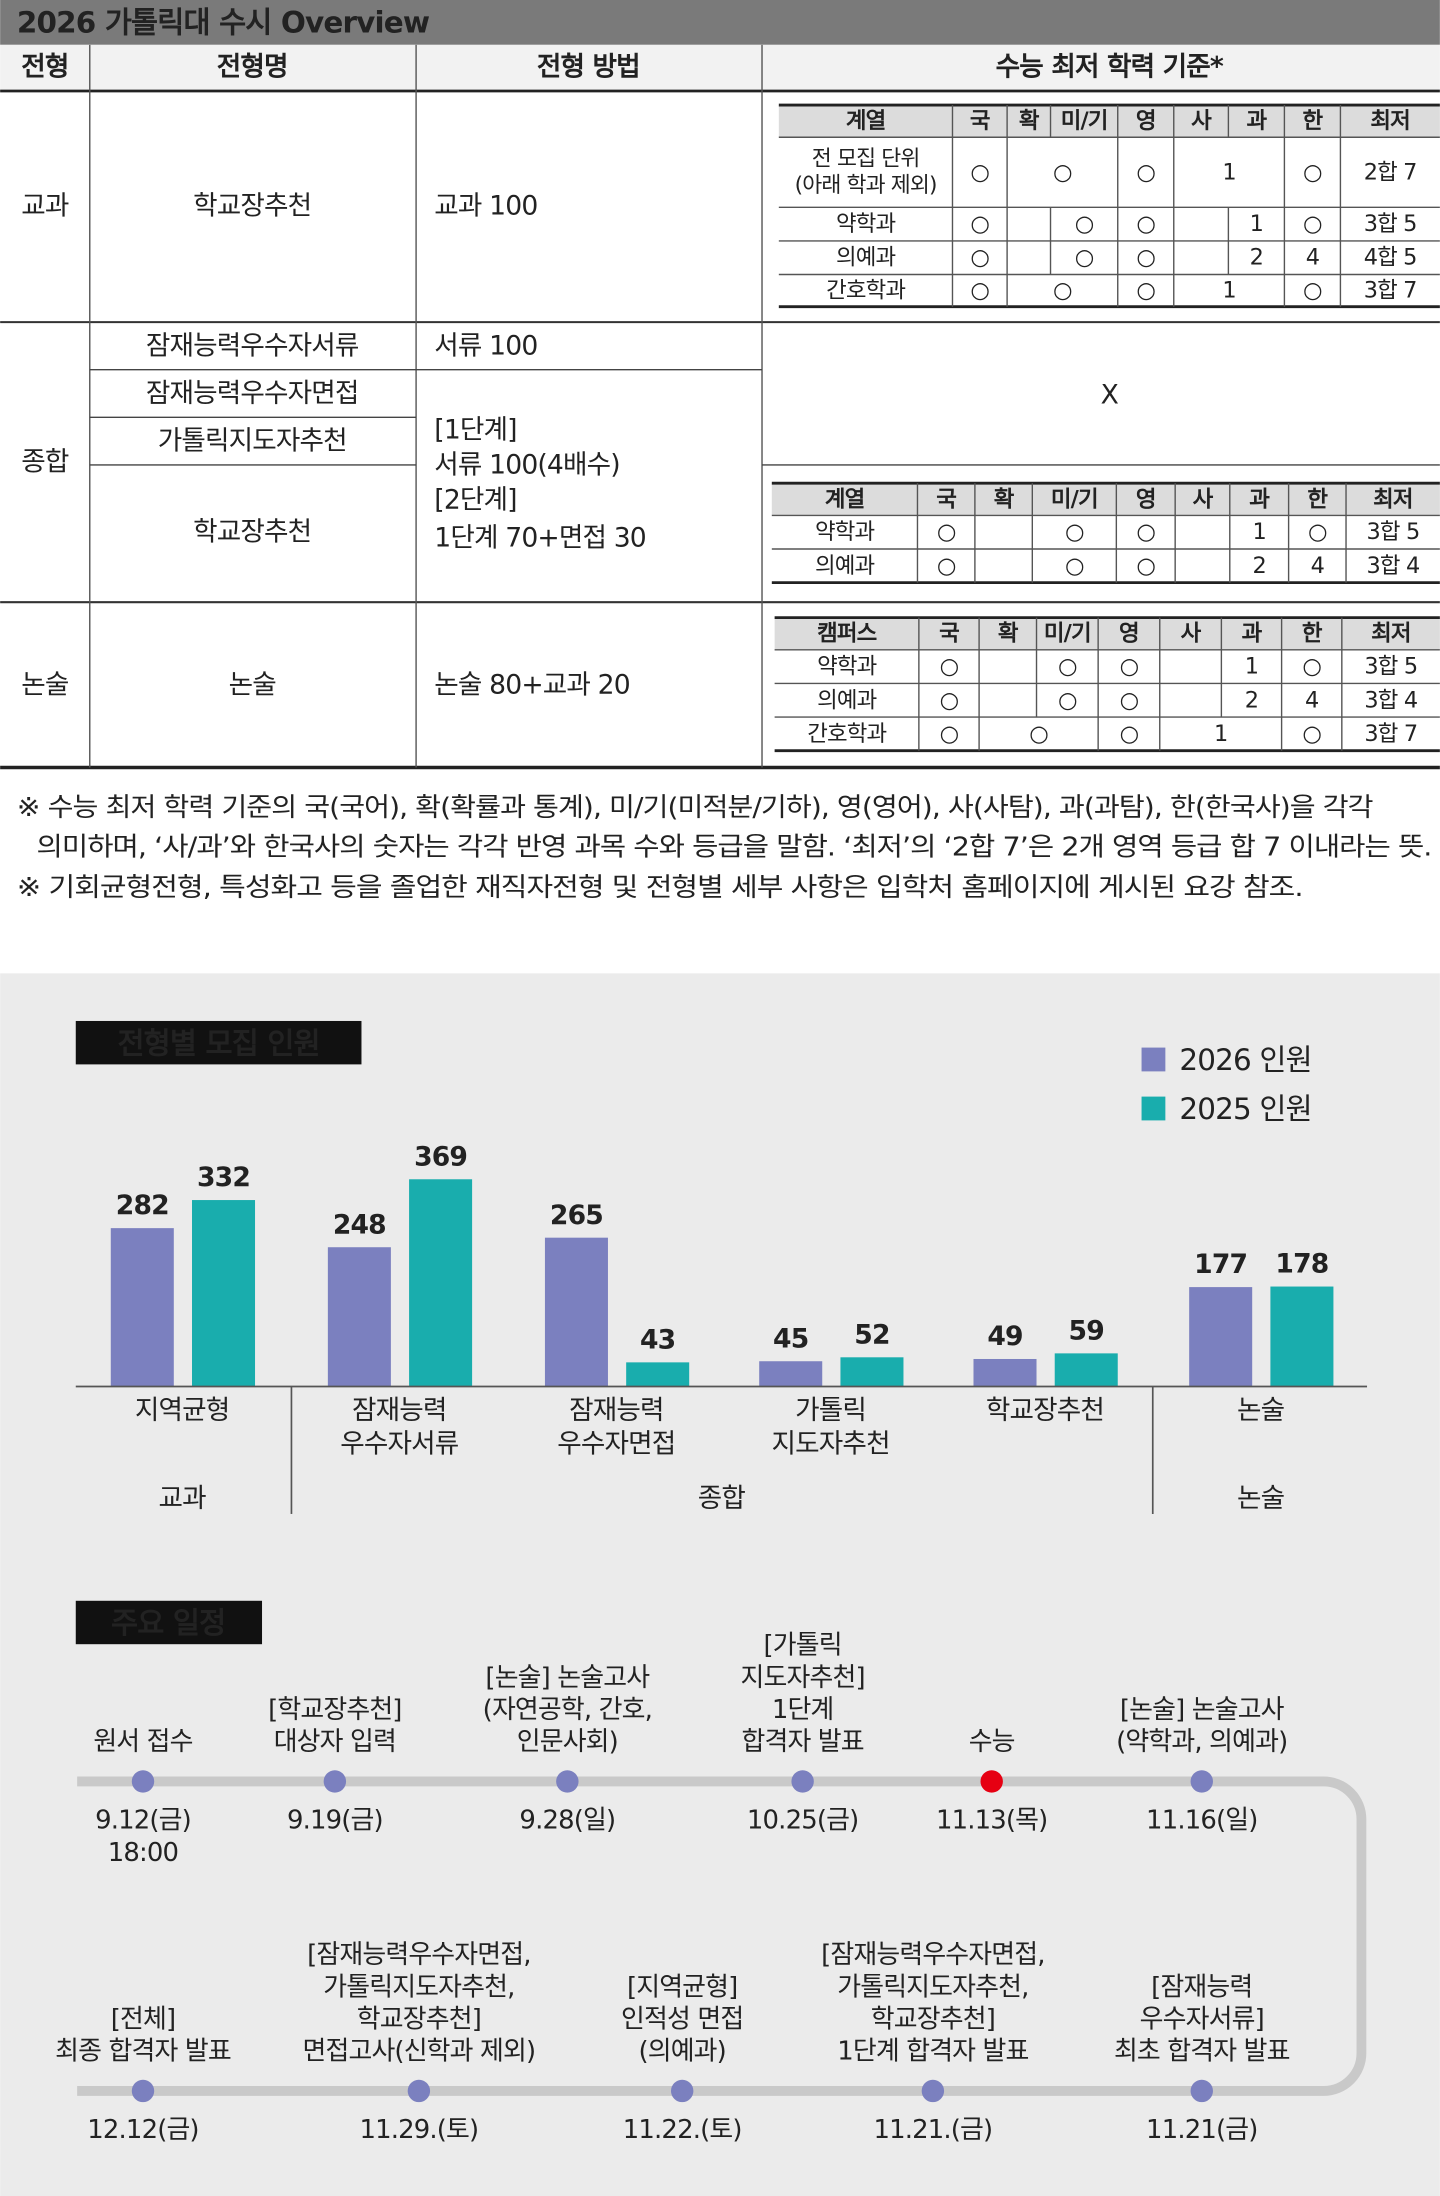  What do you see at coordinates (1202, 2020) in the screenshot?
I see `event-label: 우수자서류]` at bounding box center [1202, 2020].